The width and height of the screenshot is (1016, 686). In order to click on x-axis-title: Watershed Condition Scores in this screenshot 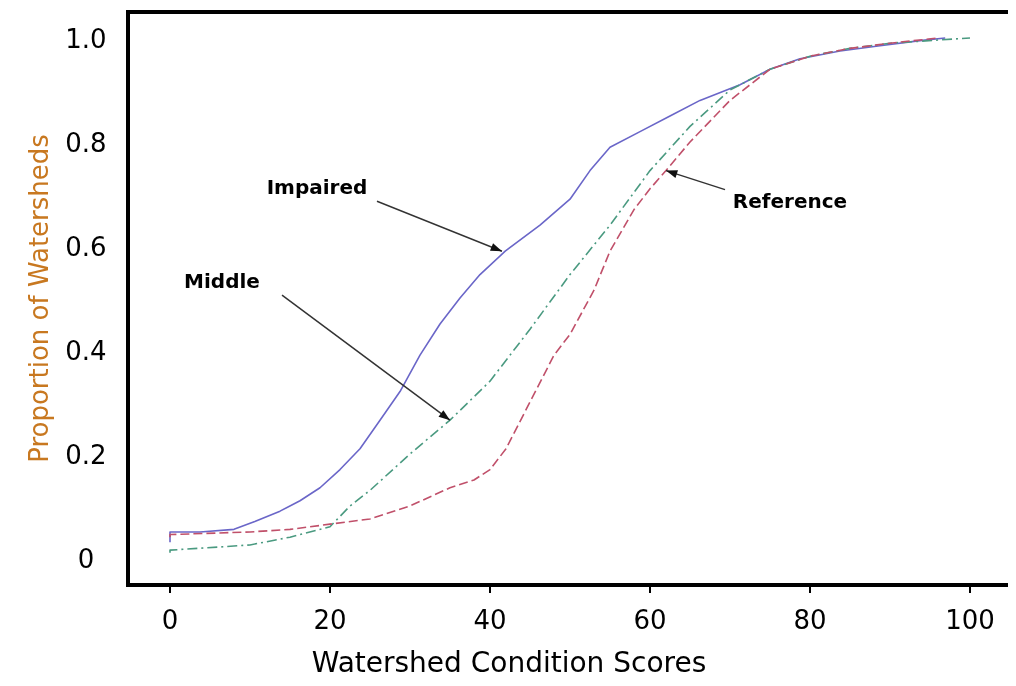, I will do `click(509, 662)`.